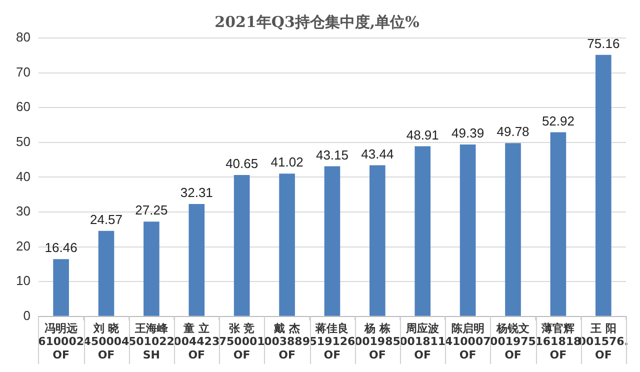 The height and width of the screenshot is (372, 640). Describe the element at coordinates (106, 219) in the screenshot. I see `data-label: 24.57` at that location.